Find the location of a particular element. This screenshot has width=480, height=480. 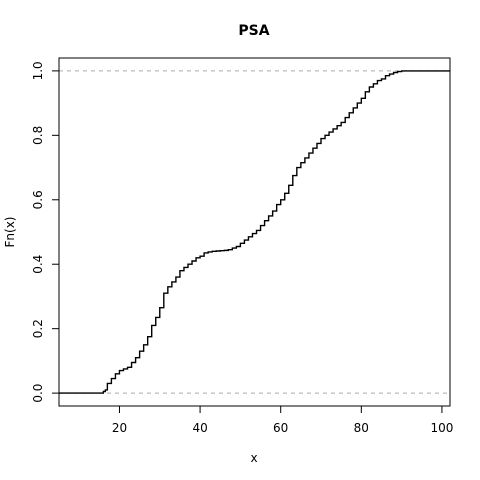

x-tick-label-4: 100 is located at coordinates (441, 428).